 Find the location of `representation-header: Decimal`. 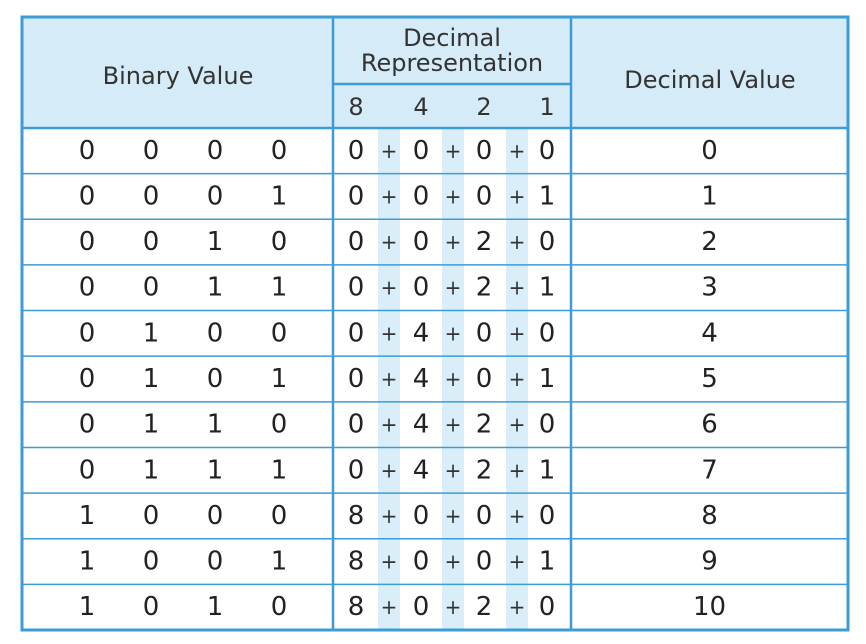

representation-header: Decimal is located at coordinates (452, 38).